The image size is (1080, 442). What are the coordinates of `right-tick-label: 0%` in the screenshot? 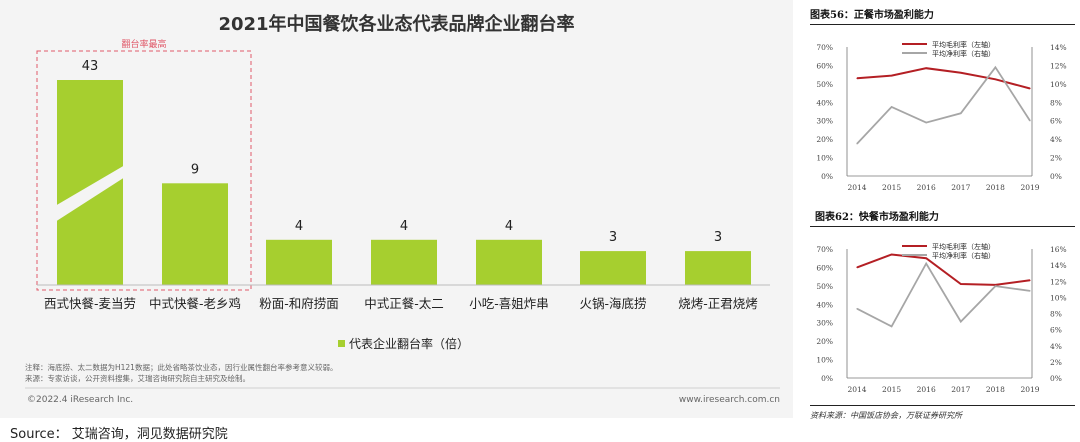 It's located at (1056, 176).